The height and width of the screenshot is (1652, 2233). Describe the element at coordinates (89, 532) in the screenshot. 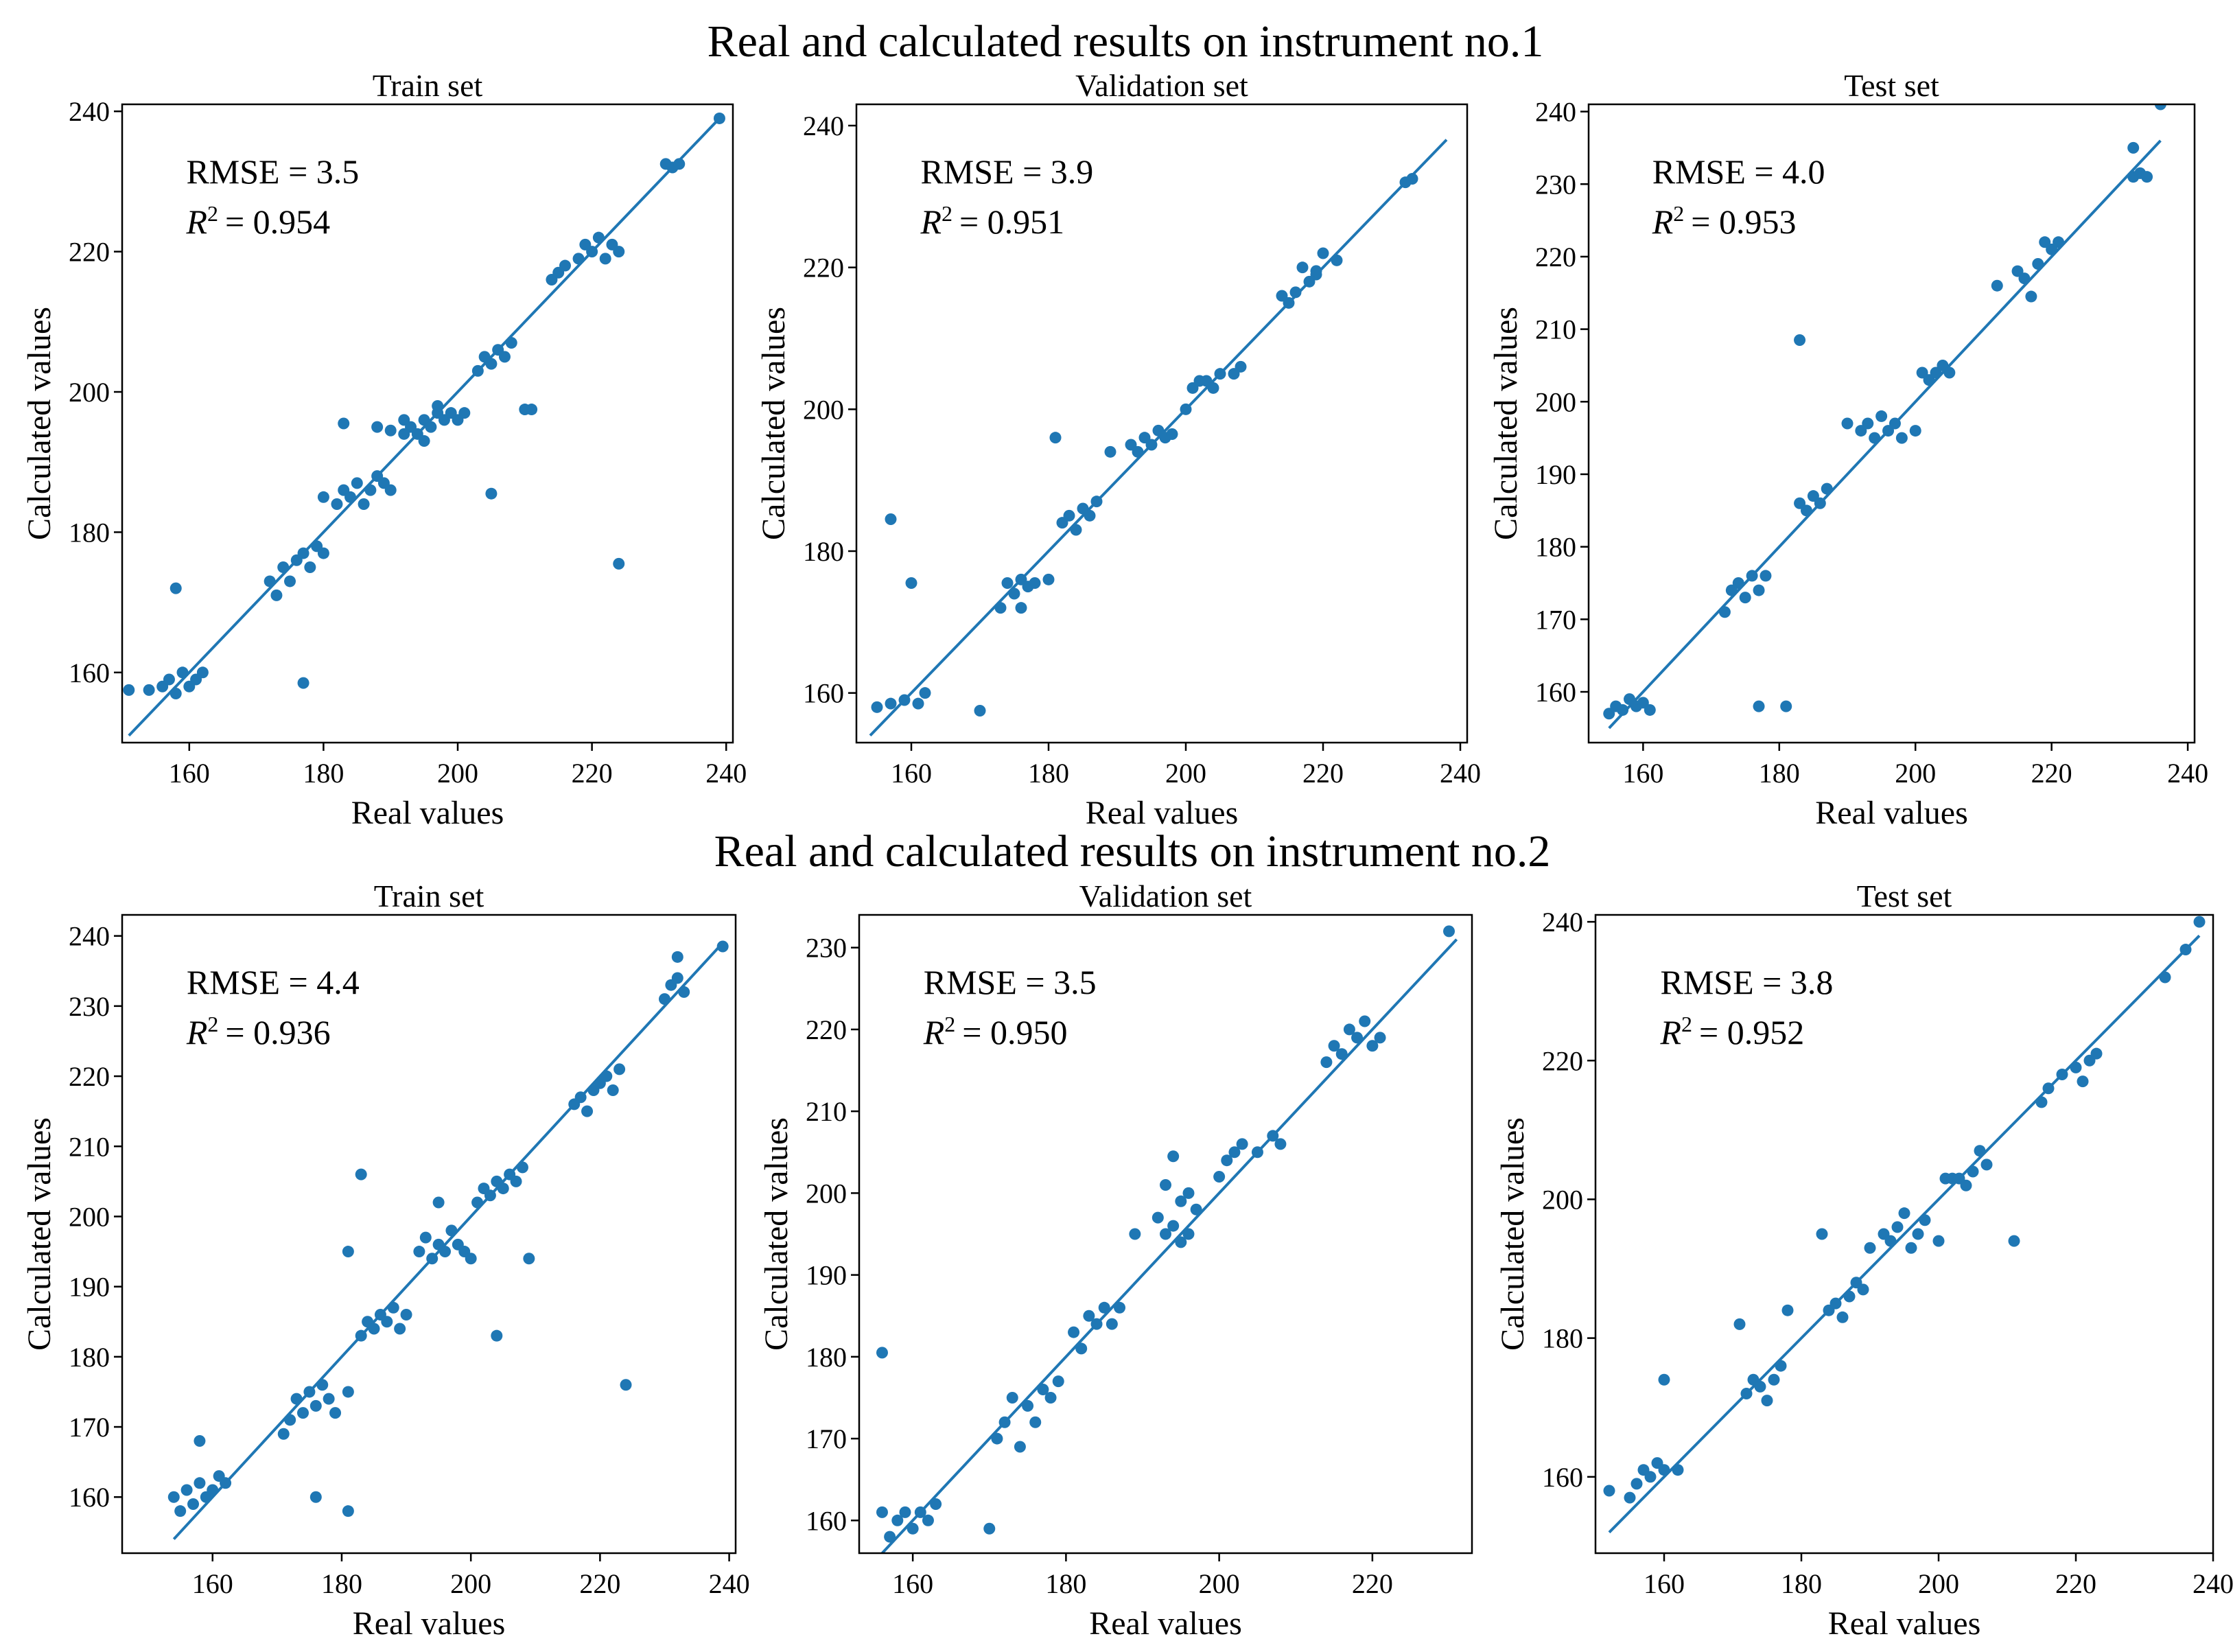

I see `y-tick-label: 180` at that location.